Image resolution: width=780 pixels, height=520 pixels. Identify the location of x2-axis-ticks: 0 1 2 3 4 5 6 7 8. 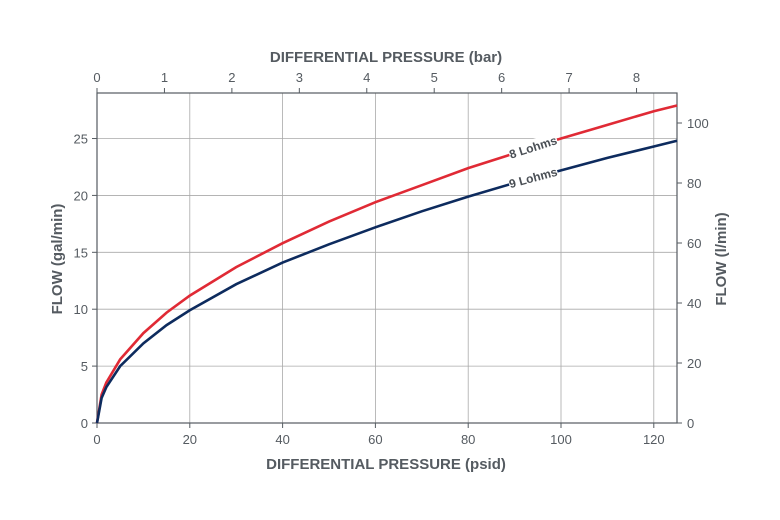
(366, 81).